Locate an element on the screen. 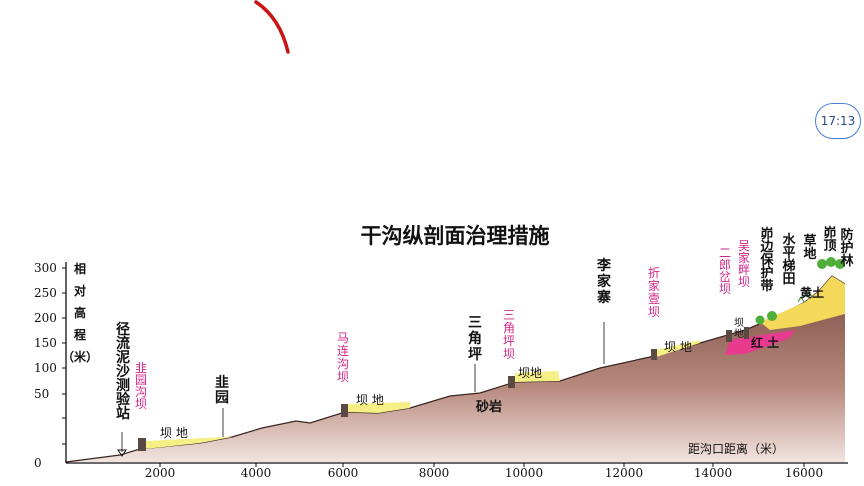 Image resolution: width=864 pixels, height=486 pixels. label-sanjiaoping-dam: 坪 is located at coordinates (509, 341).